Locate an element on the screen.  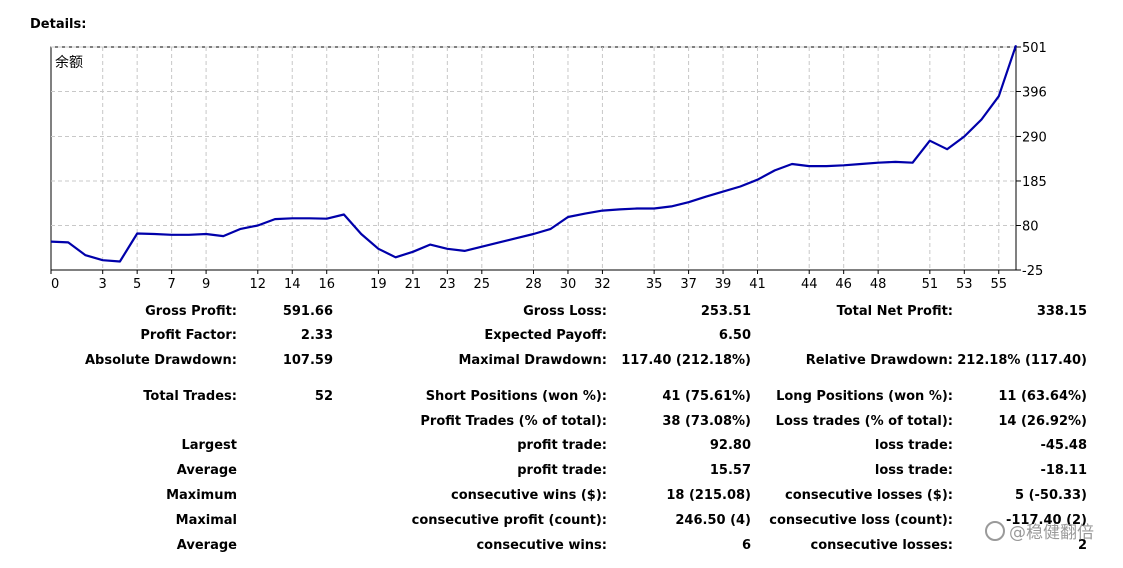
average-profit-value: 15.57 is located at coordinates (730, 470).